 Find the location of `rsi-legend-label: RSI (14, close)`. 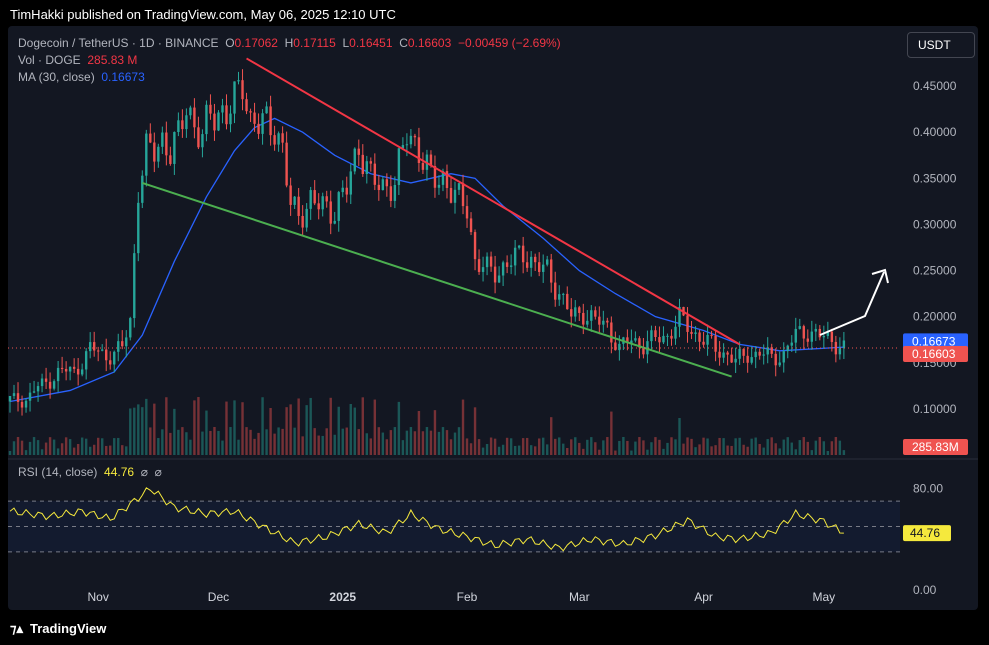

rsi-legend-label: RSI (14, close) is located at coordinates (58, 472).